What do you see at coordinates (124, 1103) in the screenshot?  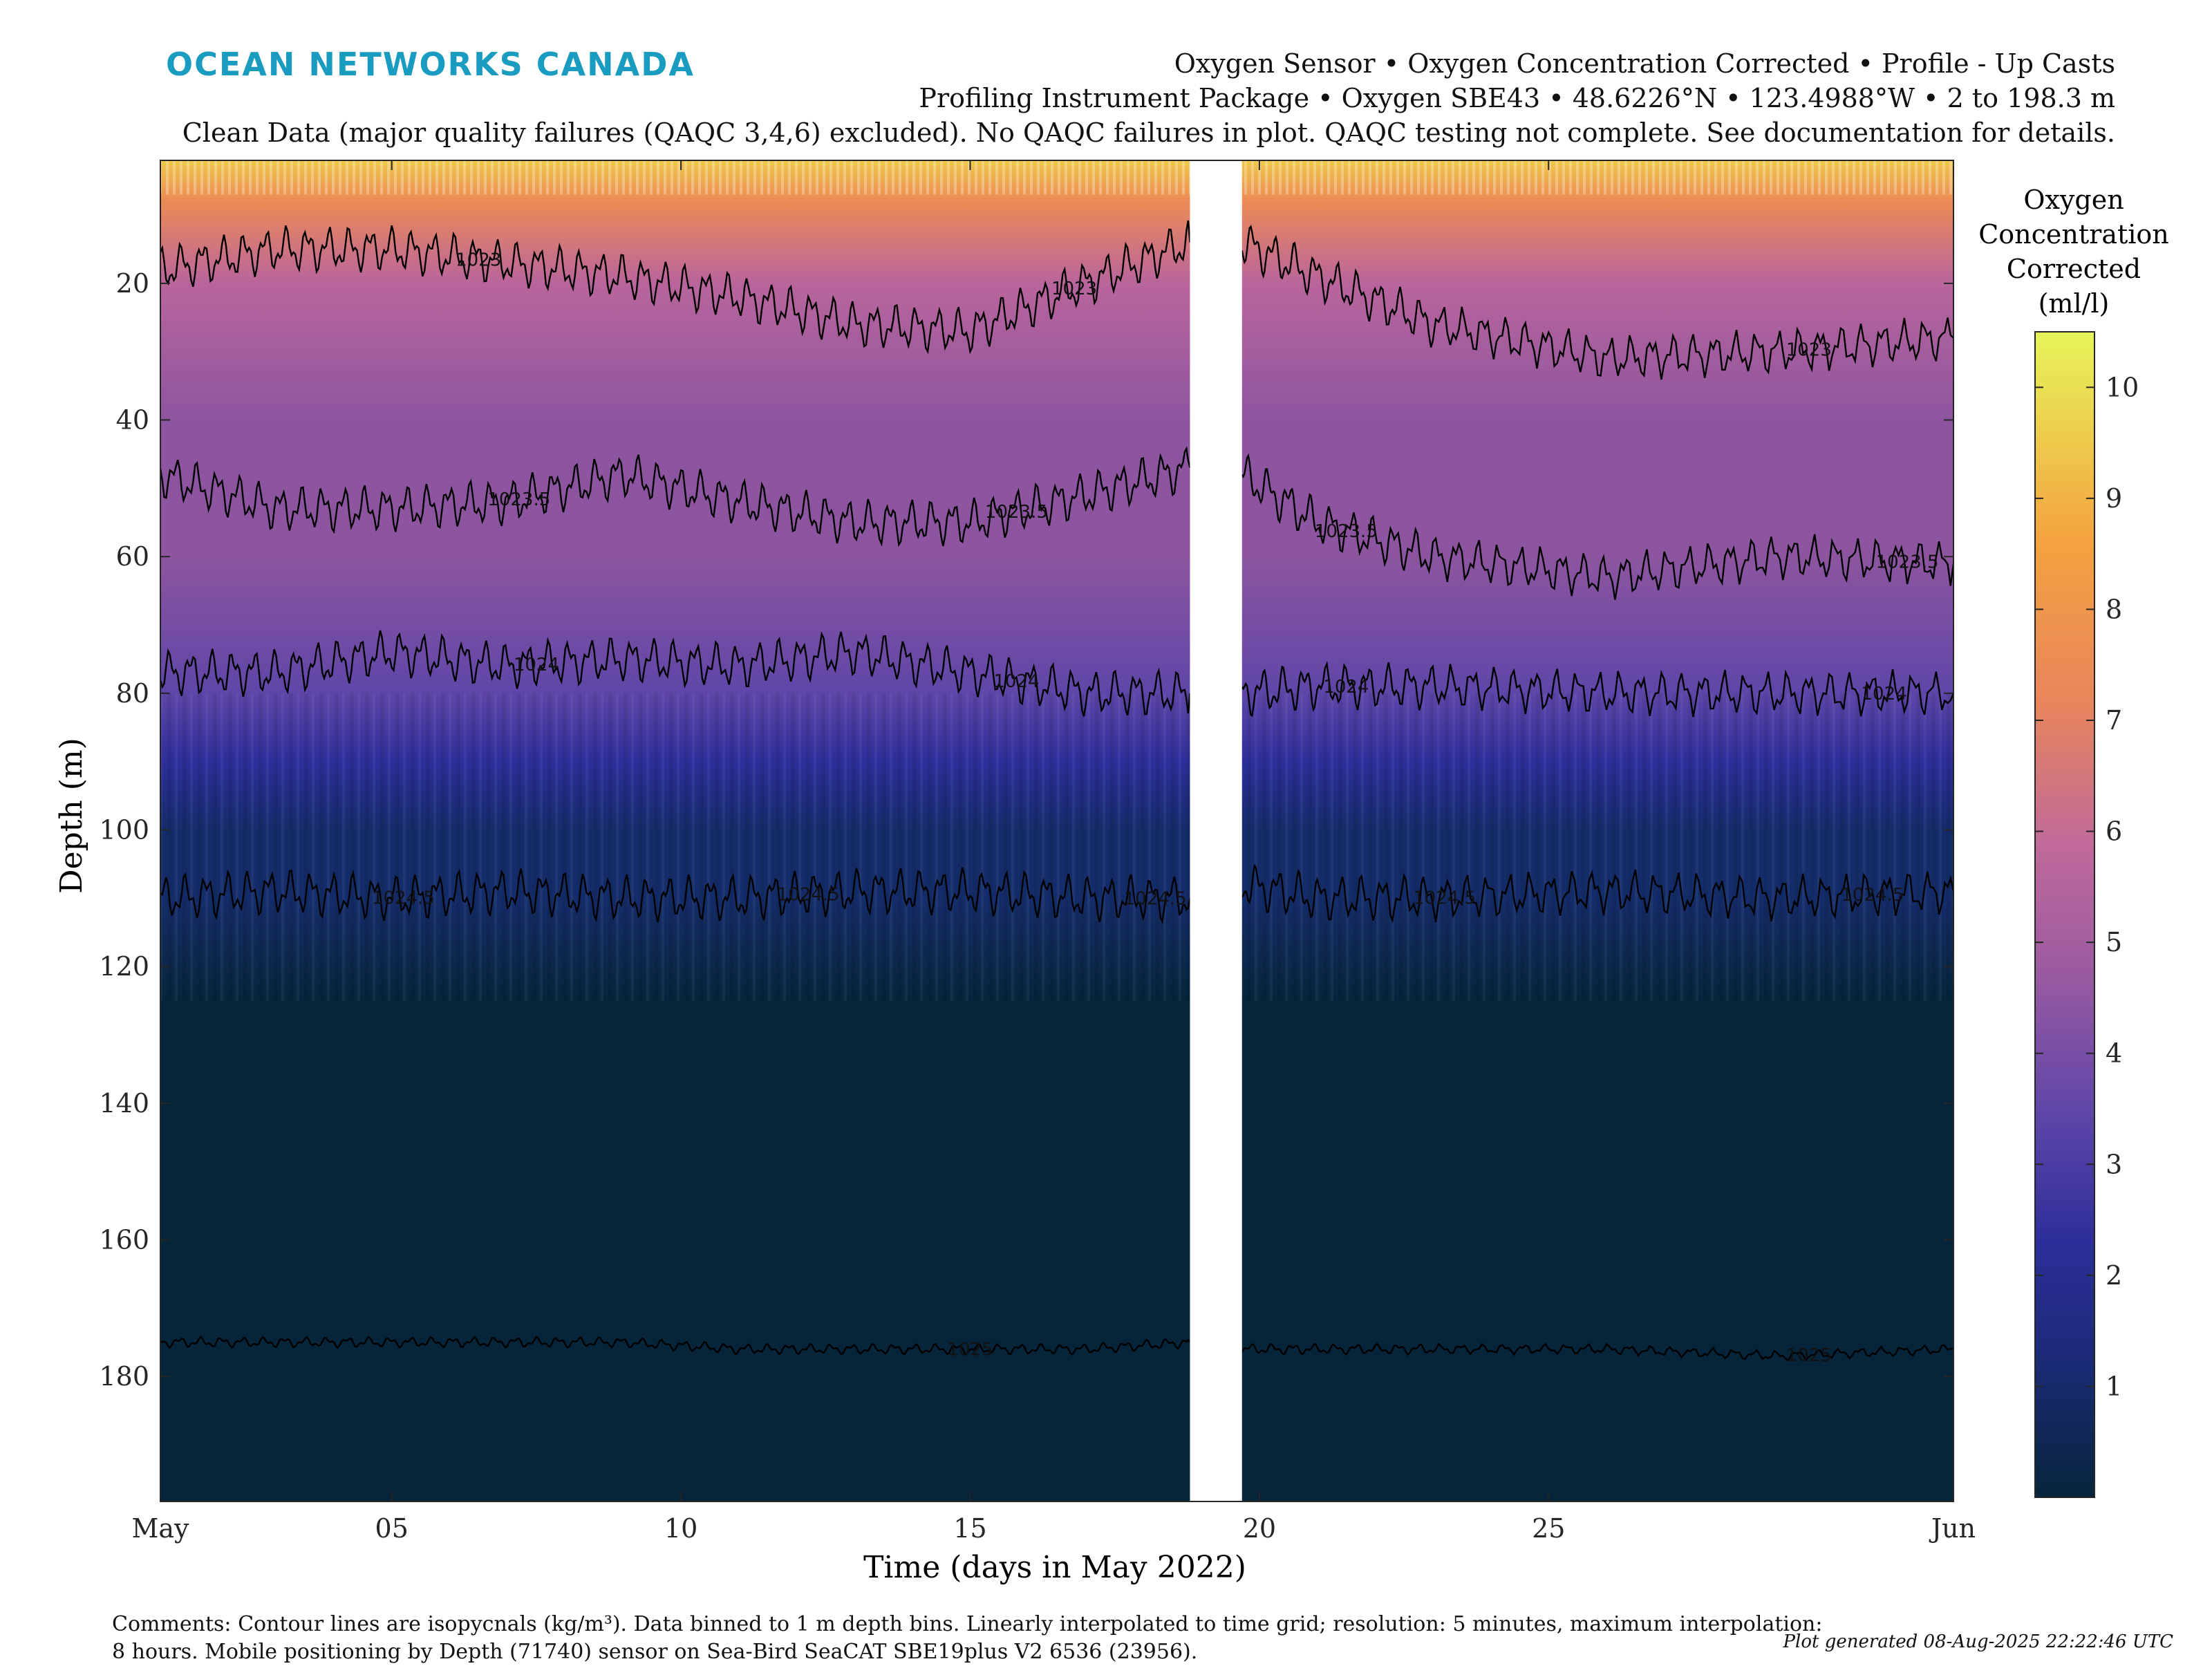 I see `y-tick-label: 140` at bounding box center [124, 1103].